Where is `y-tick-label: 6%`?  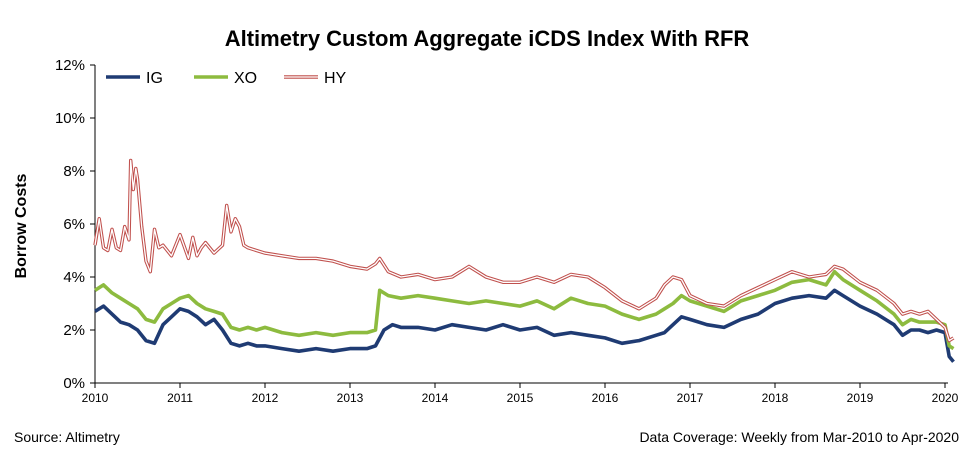 y-tick-label: 6% is located at coordinates (74, 224).